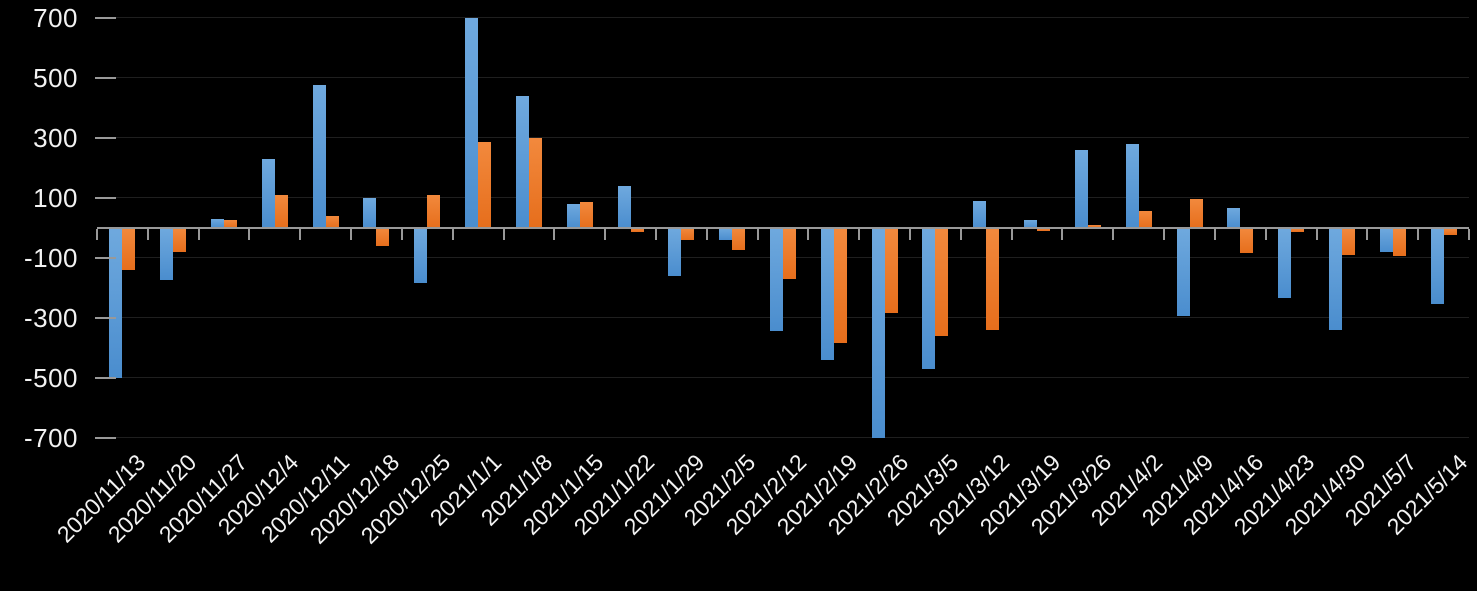 The width and height of the screenshot is (1477, 591). I want to click on y-axis-label: -100, so click(50, 257).